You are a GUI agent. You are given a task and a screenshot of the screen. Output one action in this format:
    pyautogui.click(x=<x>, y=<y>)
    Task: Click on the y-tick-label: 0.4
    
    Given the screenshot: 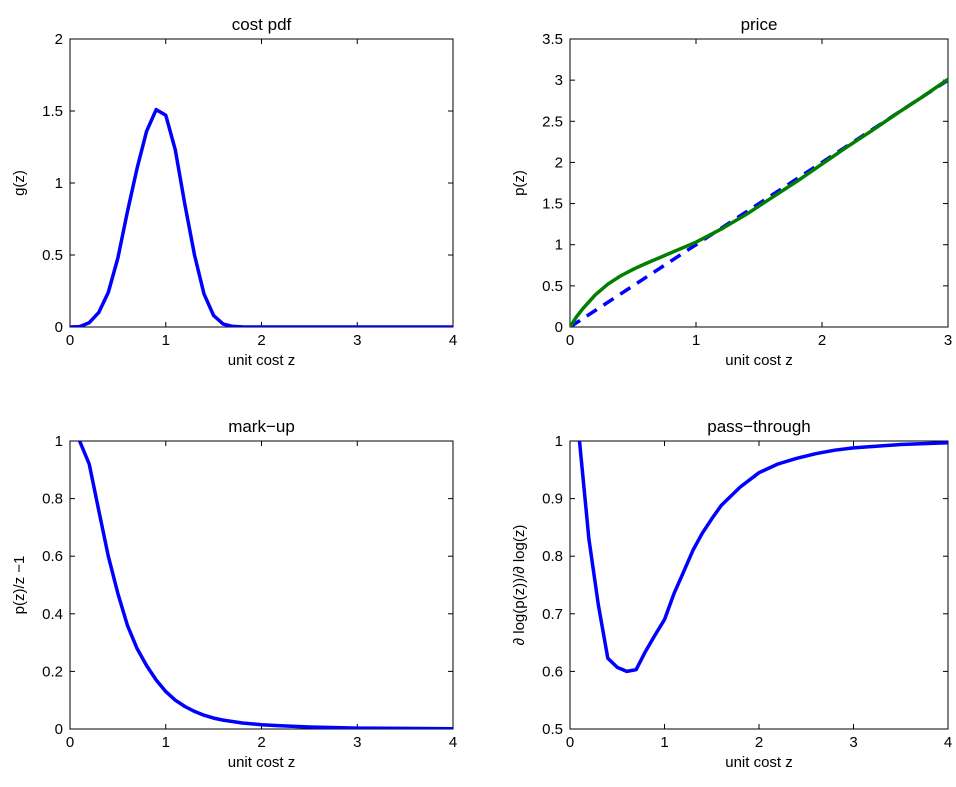 What is the action you would take?
    pyautogui.click(x=52, y=614)
    